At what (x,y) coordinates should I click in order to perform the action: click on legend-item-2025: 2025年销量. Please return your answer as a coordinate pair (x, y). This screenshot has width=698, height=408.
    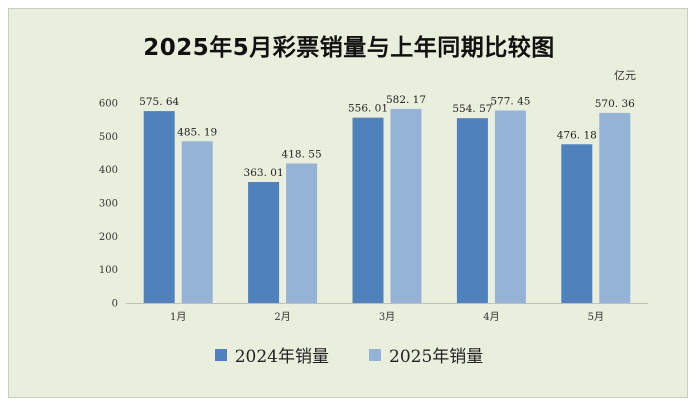
    Looking at the image, I should click on (426, 354).